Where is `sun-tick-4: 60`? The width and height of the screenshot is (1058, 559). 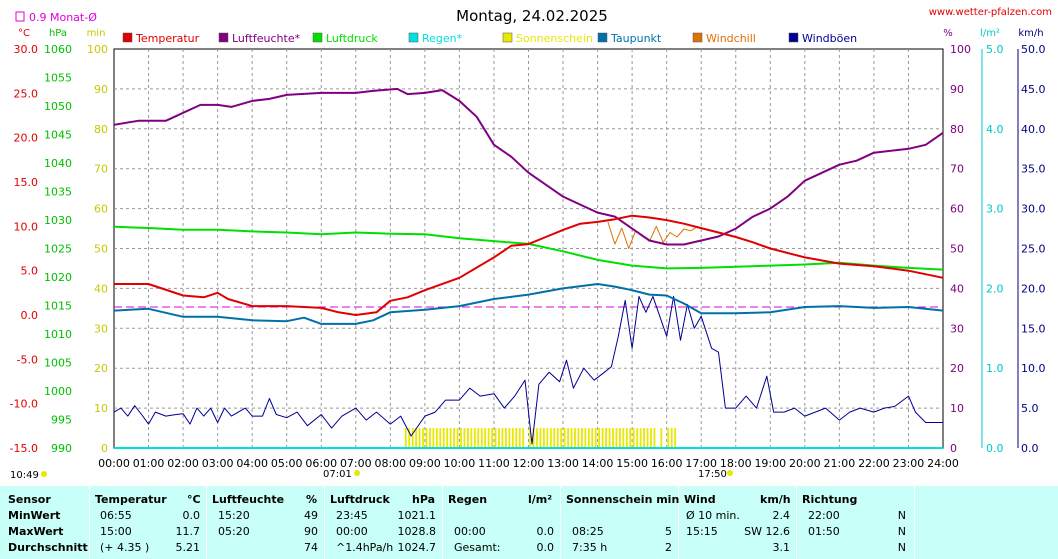
sun-tick-4: 60 is located at coordinates (101, 209).